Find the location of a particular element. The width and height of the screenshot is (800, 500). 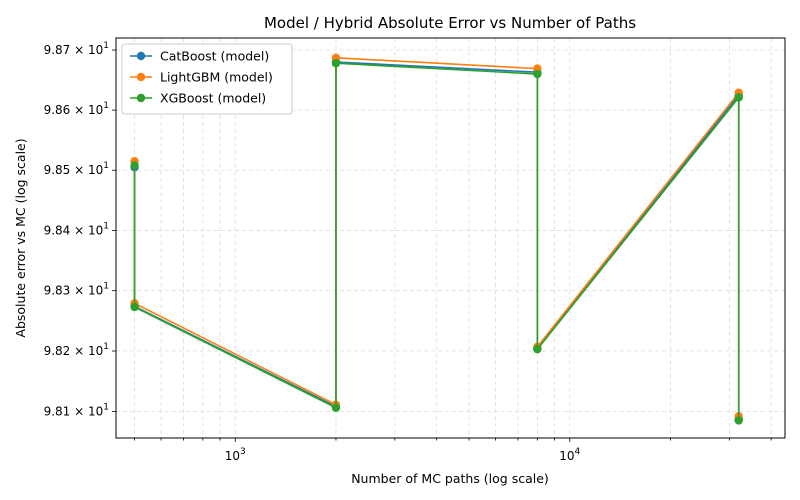

legend-box is located at coordinates (207, 79).